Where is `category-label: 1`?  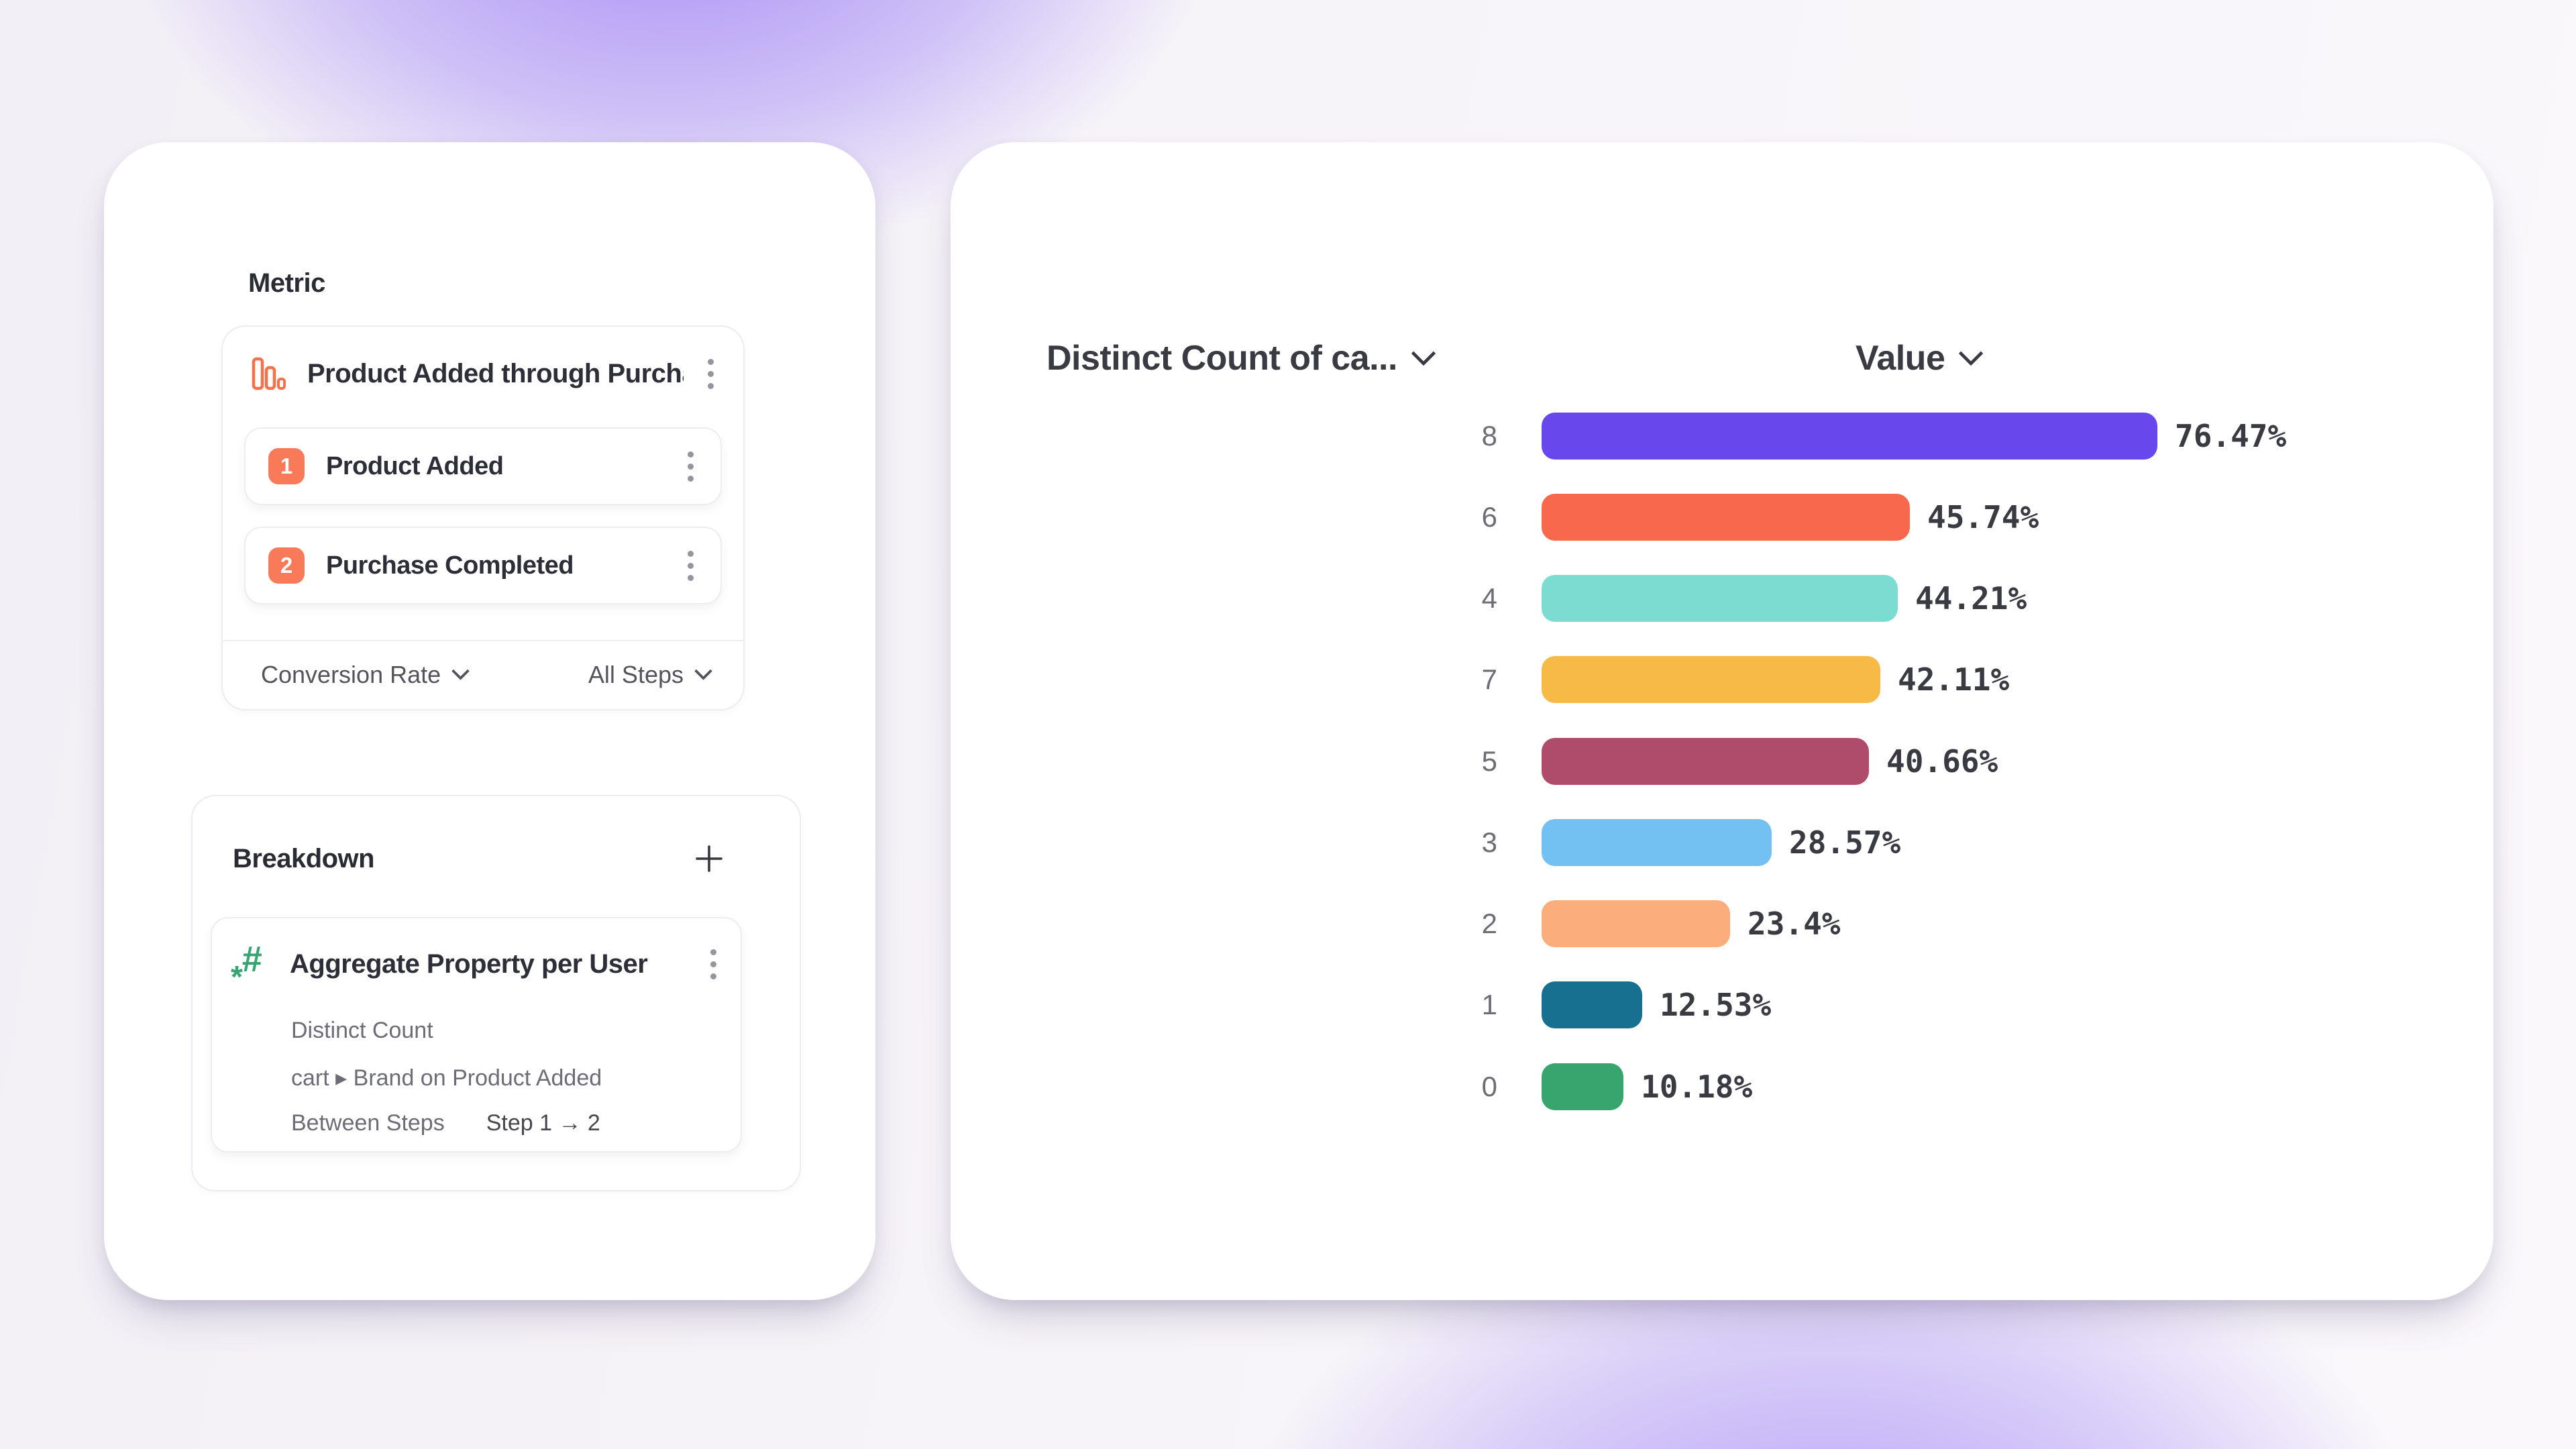
category-label: 1 is located at coordinates (1489, 1004).